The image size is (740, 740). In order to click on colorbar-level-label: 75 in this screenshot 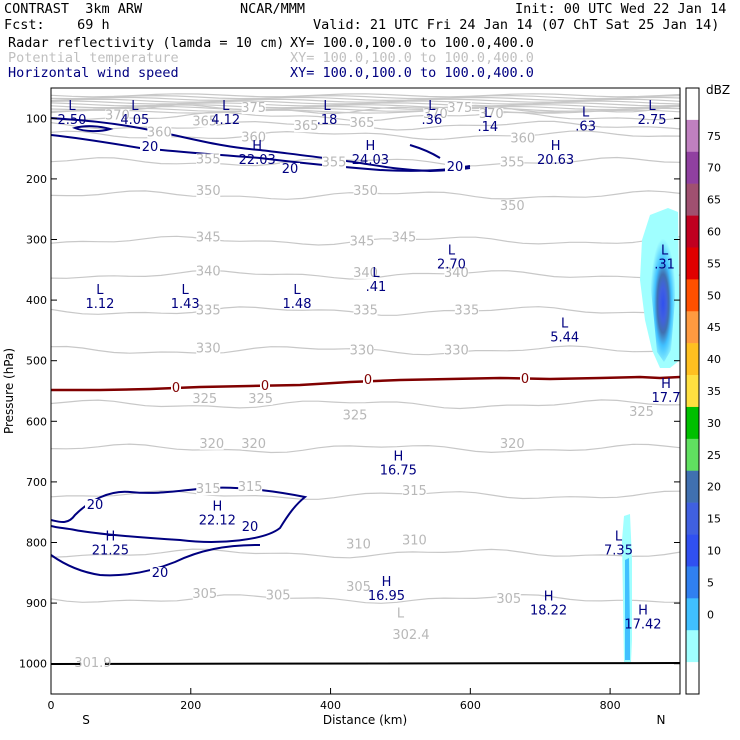, I will do `click(714, 136)`.